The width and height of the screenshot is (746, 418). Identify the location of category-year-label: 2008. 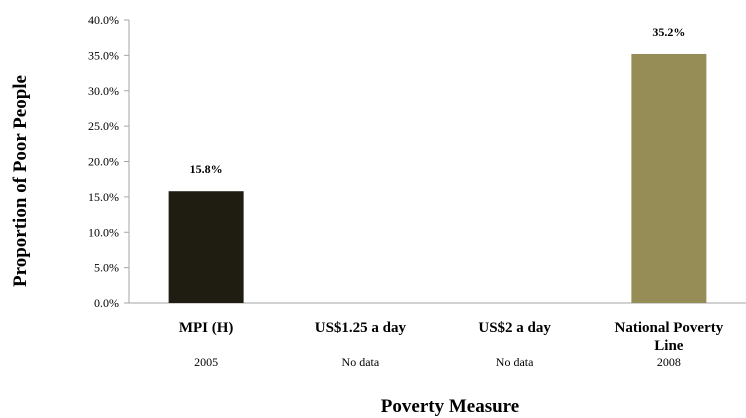
(669, 362).